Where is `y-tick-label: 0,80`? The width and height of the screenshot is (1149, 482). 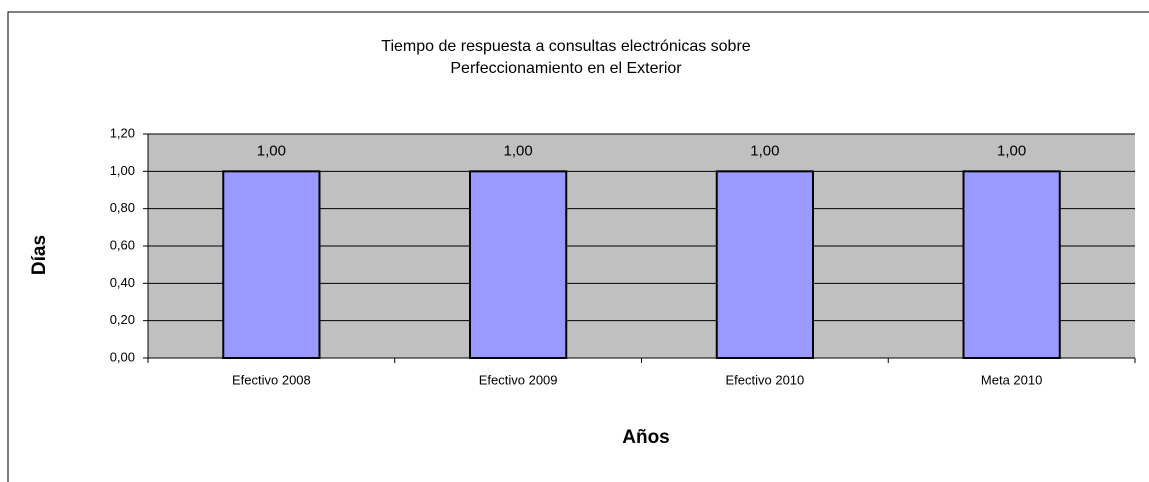 y-tick-label: 0,80 is located at coordinates (122, 207).